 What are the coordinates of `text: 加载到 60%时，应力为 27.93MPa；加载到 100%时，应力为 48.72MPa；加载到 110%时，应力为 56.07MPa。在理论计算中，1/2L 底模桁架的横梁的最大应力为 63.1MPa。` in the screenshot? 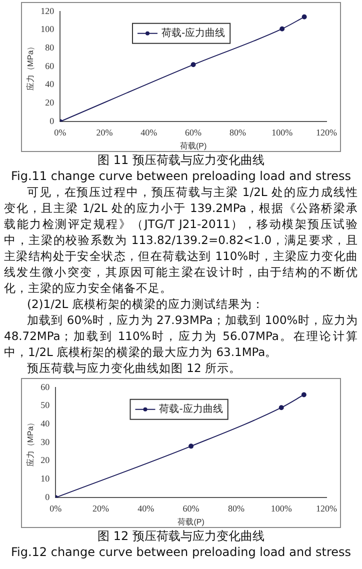 It's located at (181, 336).